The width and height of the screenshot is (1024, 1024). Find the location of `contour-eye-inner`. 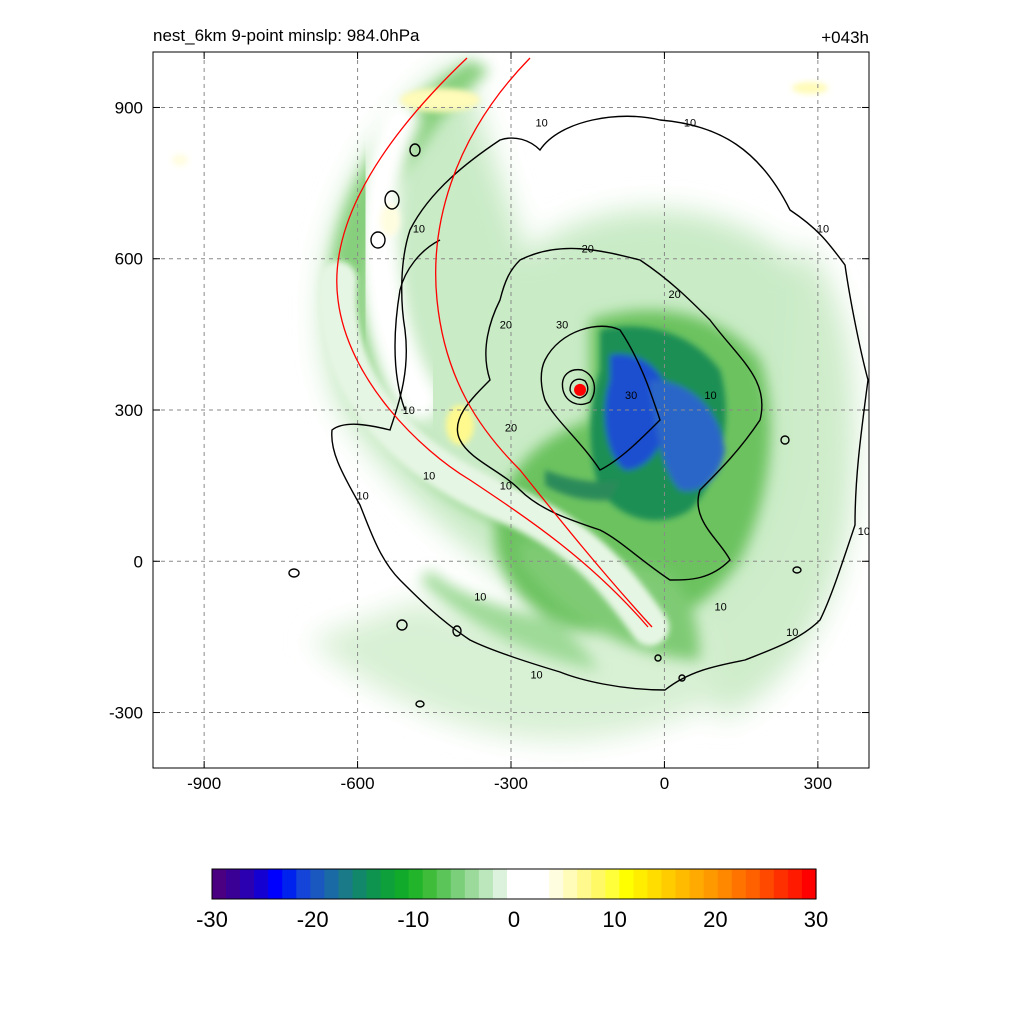

contour-eye-inner is located at coordinates (579, 388).